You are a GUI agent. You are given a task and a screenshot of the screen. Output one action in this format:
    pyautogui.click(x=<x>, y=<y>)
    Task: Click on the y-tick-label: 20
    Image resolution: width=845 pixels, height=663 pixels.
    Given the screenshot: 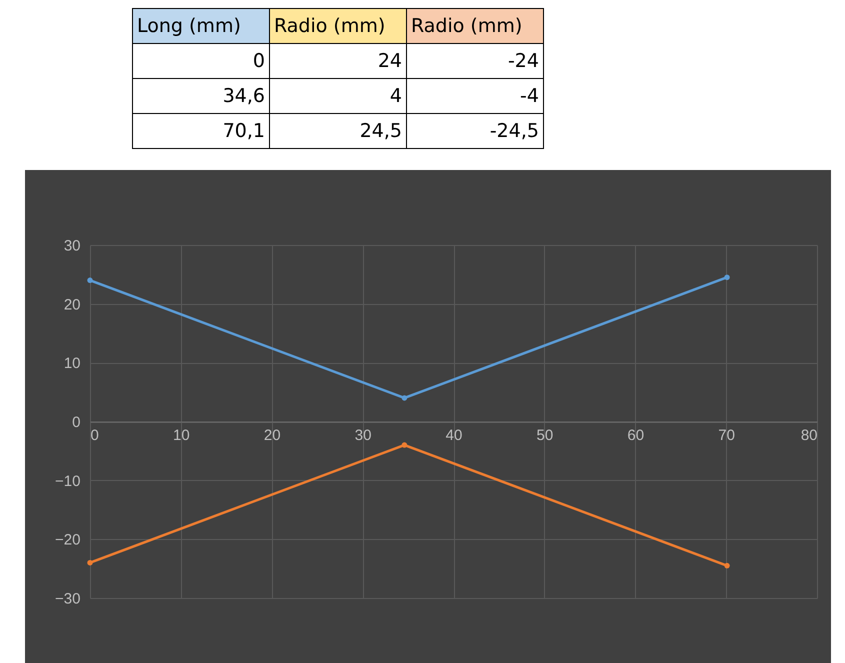 What is the action you would take?
    pyautogui.click(x=72, y=305)
    